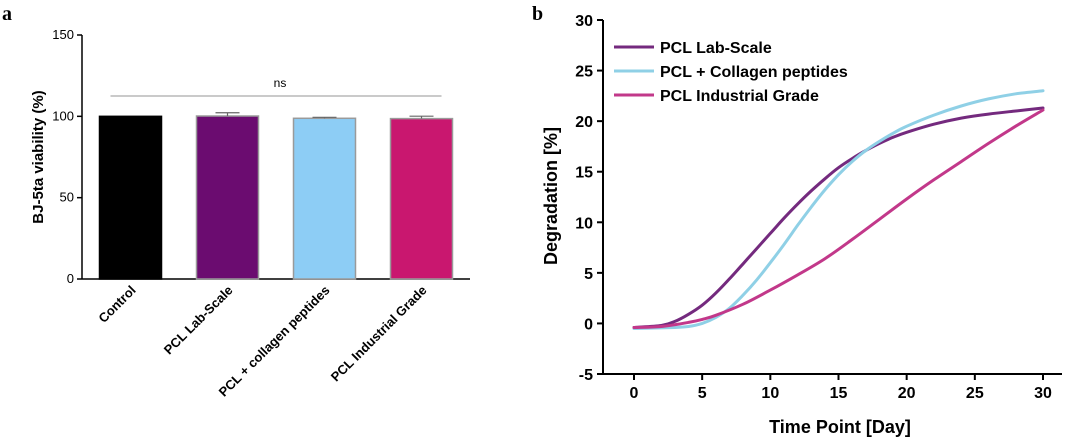 The width and height of the screenshot is (1080, 440). What do you see at coordinates (584, 122) in the screenshot?
I see `panel-b-y-tick-label: 20` at bounding box center [584, 122].